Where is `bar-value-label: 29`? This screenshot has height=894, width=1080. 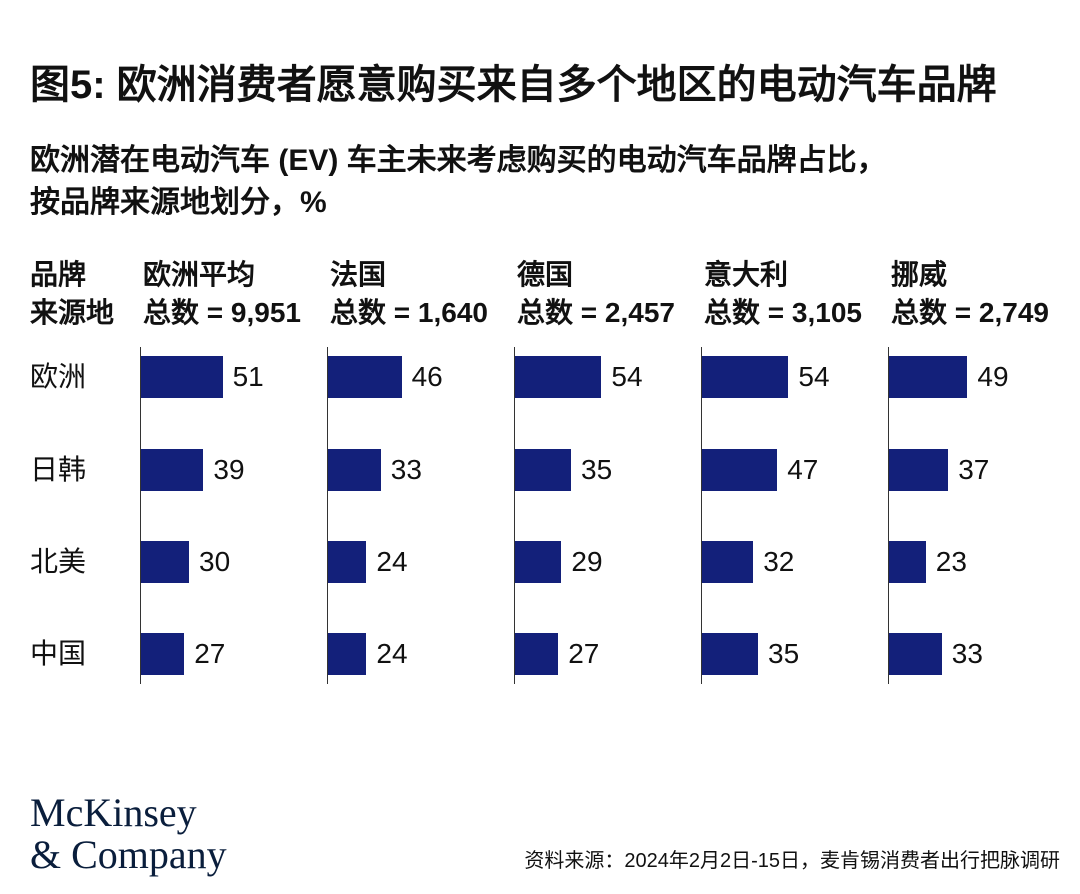 bar-value-label: 29 is located at coordinates (587, 561).